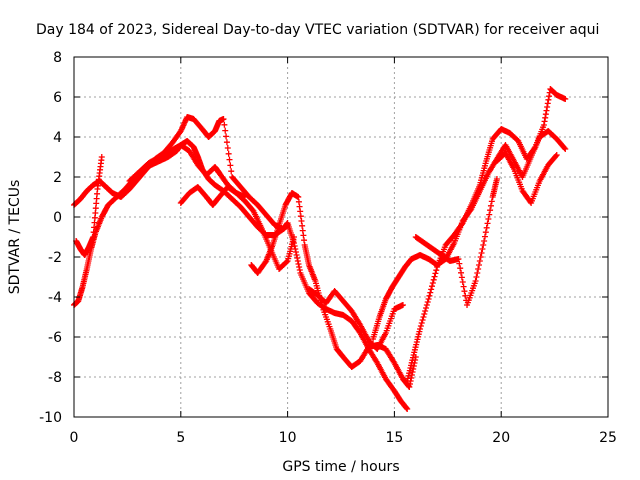 This screenshot has width=640, height=480. Describe the element at coordinates (57, 138) in the screenshot. I see `y-tick-label: 4` at that location.